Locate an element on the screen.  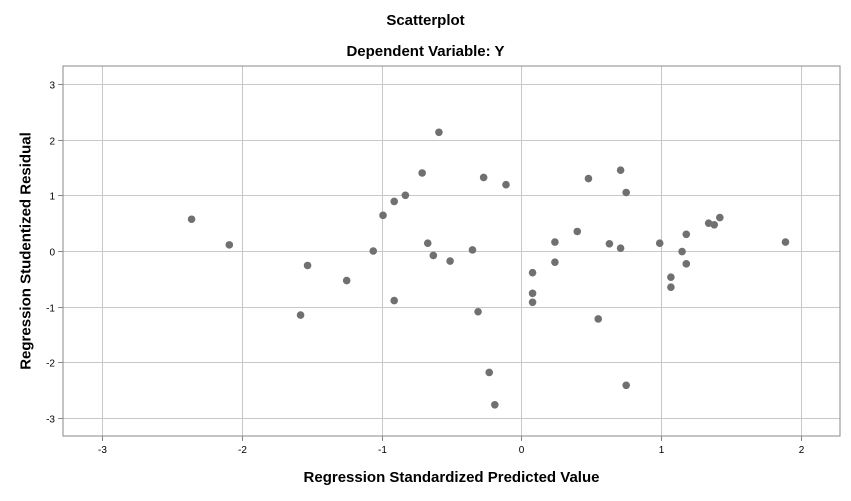
x-tick-label: -2 is located at coordinates (242, 450).